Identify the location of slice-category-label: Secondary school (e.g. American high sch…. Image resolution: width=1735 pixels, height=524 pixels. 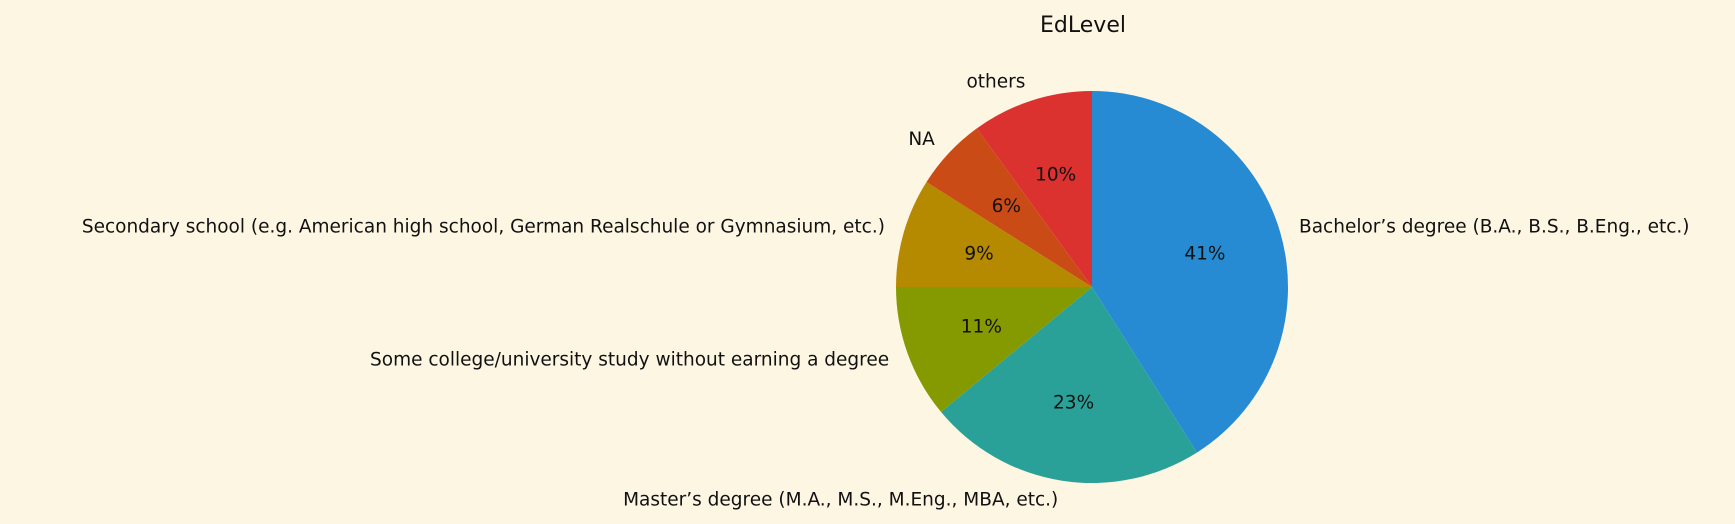
(483, 226).